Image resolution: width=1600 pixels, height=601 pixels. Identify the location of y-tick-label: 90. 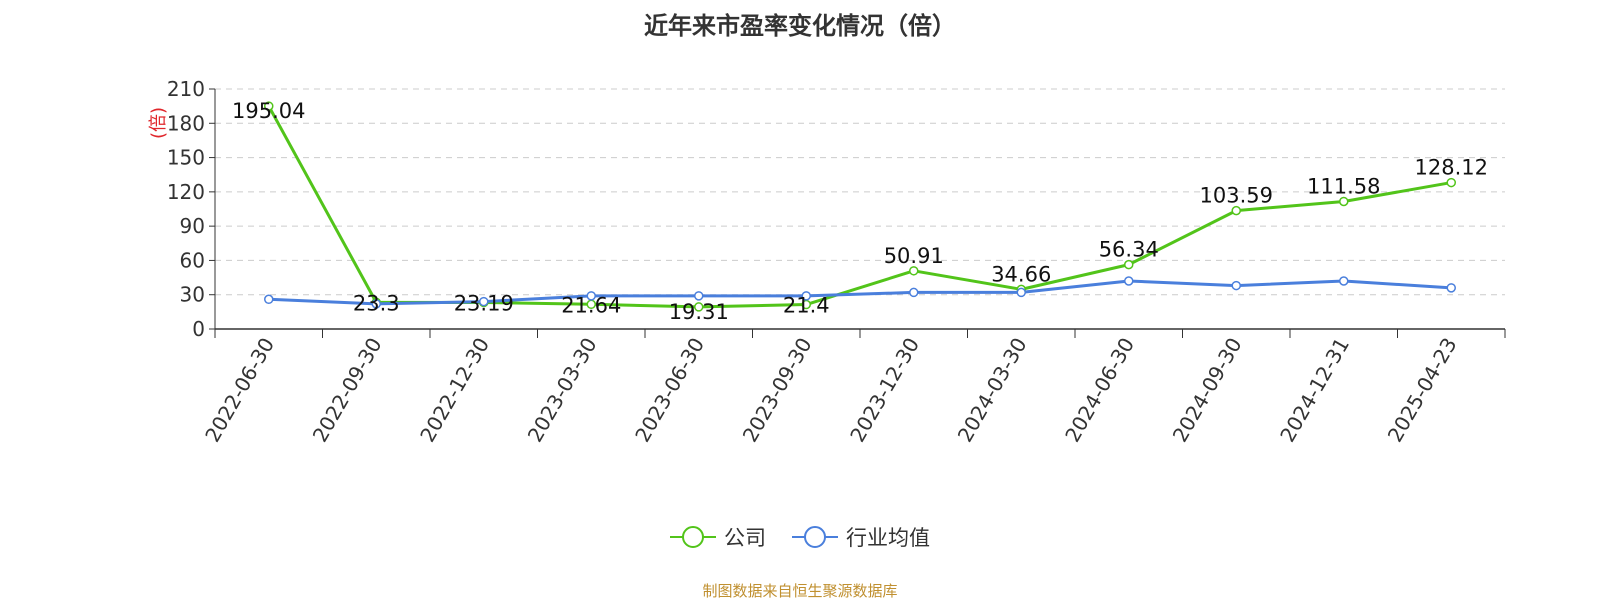
(192, 226).